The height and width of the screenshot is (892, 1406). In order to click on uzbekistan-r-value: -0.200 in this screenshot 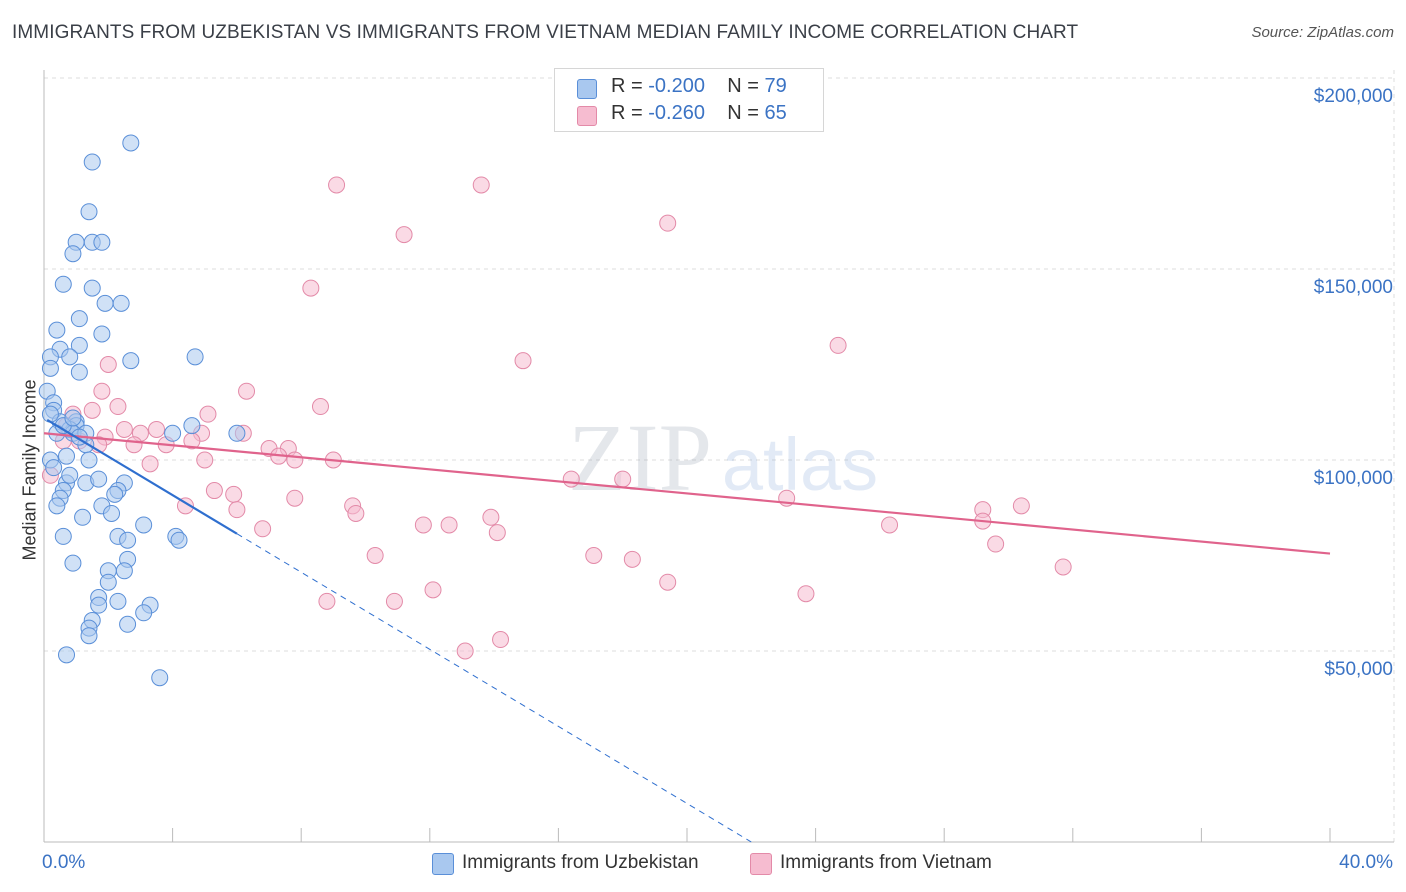, I will do `click(676, 86)`.